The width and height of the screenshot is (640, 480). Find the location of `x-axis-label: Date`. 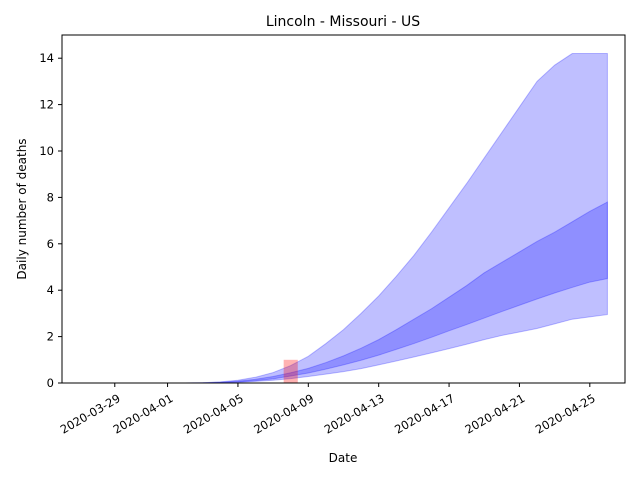

x-axis-label: Date is located at coordinates (343, 458).